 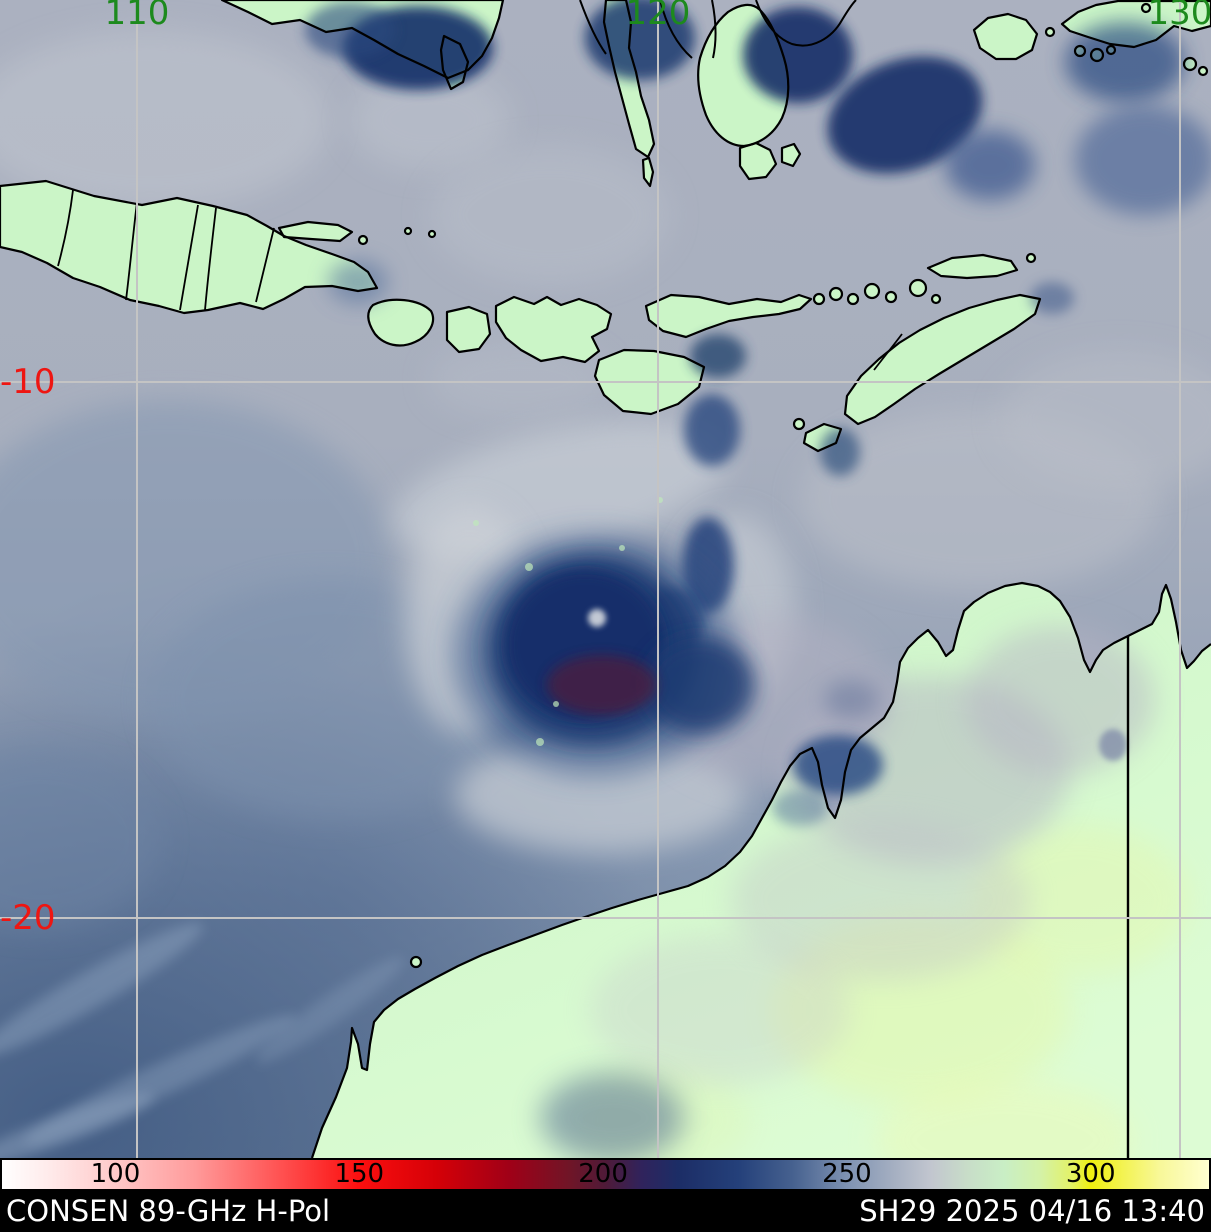 I want to click on lon-label-130: 130, so click(x=1179, y=16).